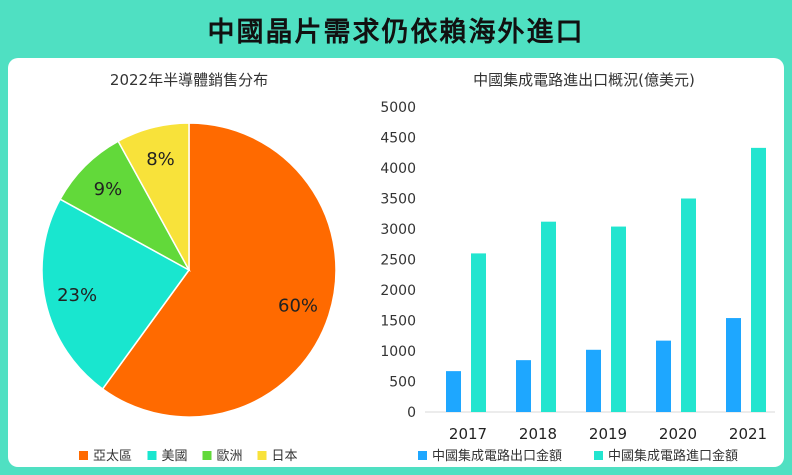 The image size is (792, 475). I want to click on pie-slice-label: 9%, so click(108, 189).